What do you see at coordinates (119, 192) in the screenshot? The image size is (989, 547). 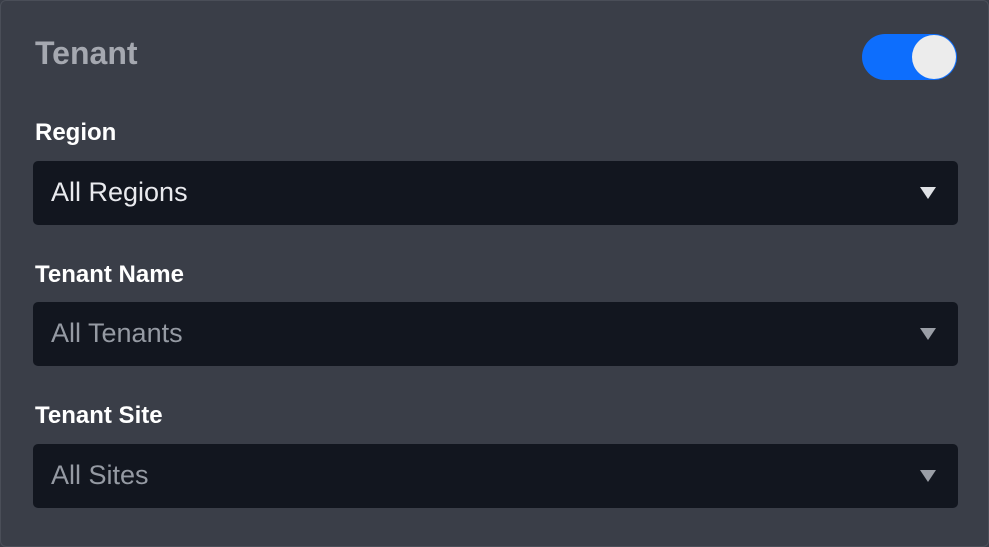 I see `region-select-value: All Regions` at bounding box center [119, 192].